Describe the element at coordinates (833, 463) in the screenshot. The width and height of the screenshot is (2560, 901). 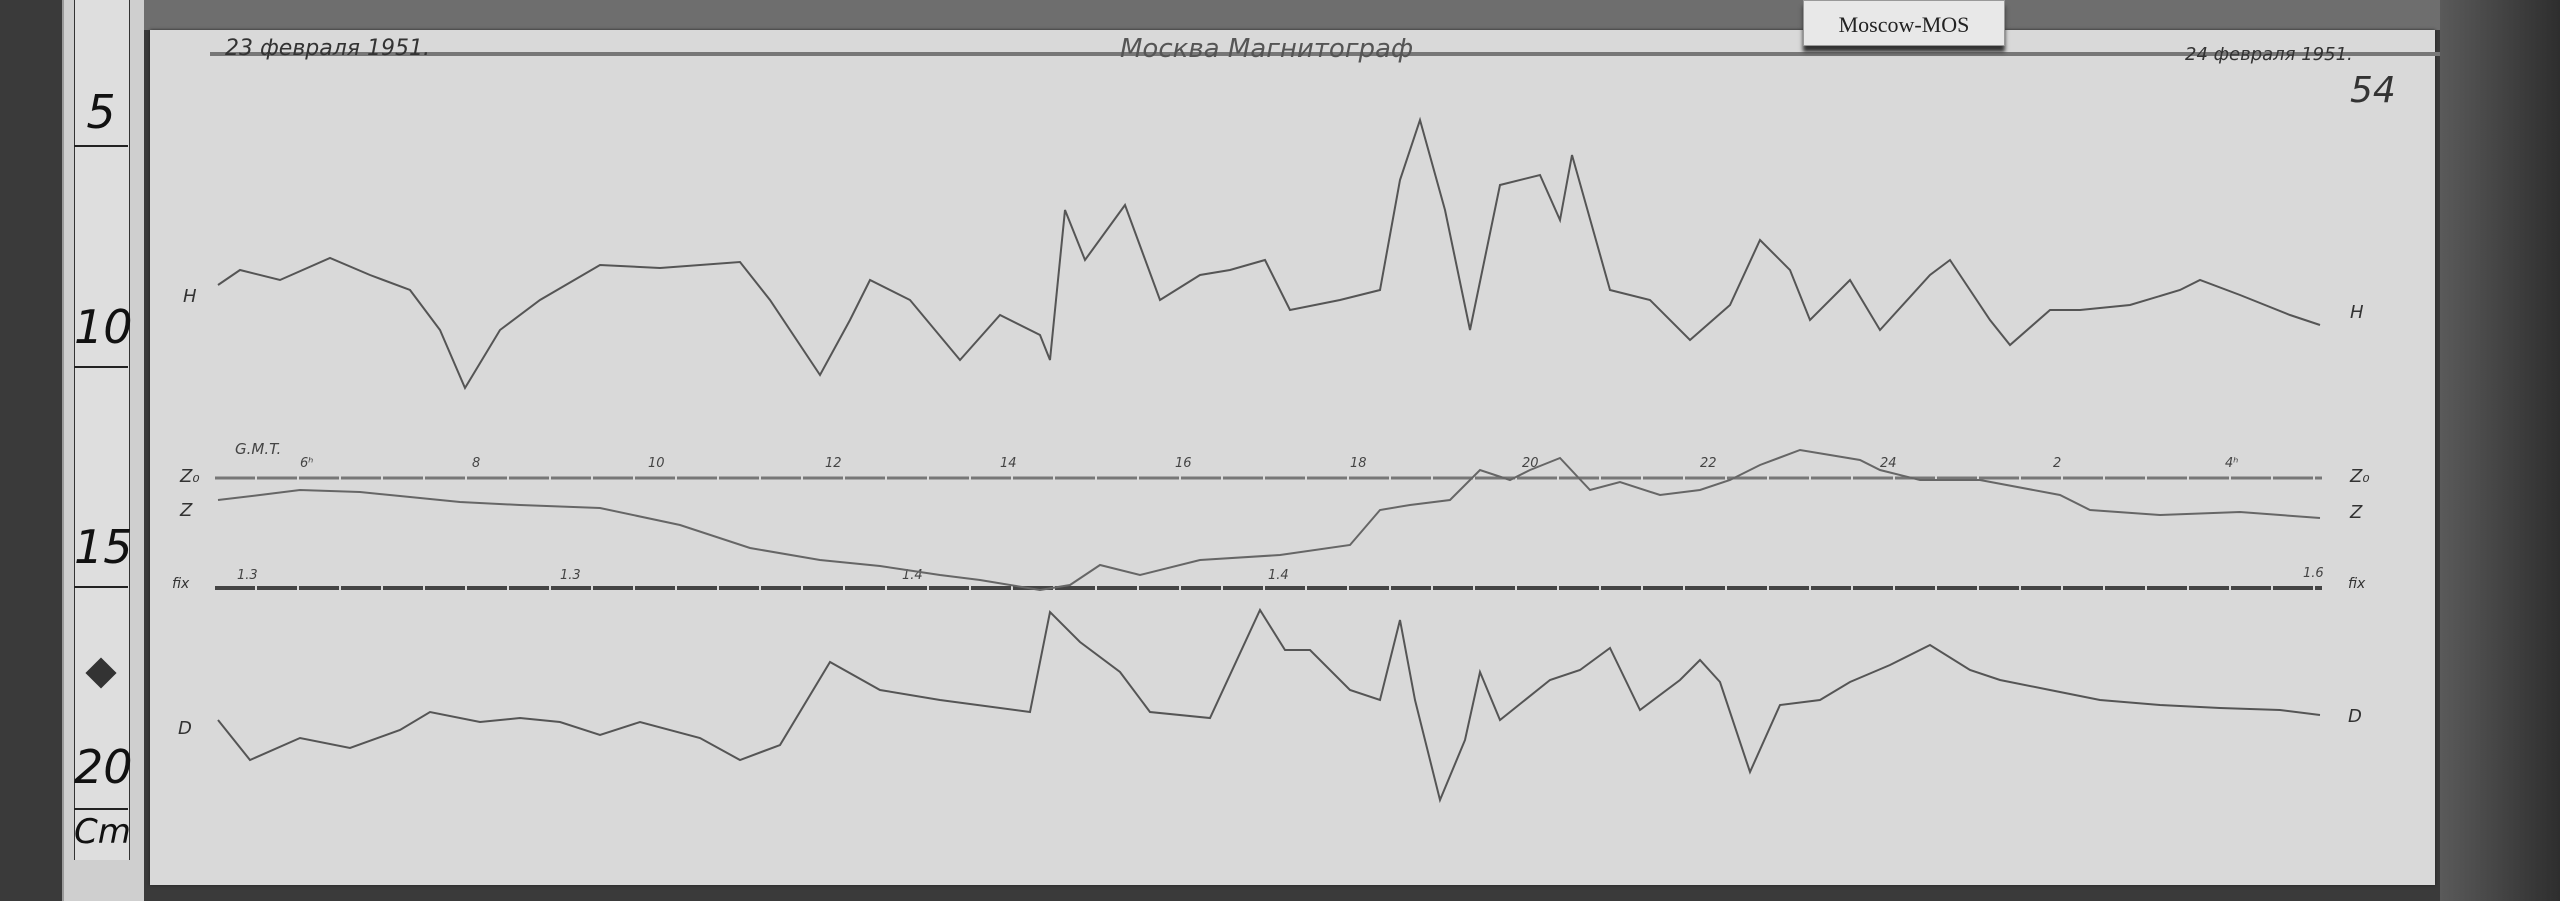
I see `hour-tick: 12` at that location.